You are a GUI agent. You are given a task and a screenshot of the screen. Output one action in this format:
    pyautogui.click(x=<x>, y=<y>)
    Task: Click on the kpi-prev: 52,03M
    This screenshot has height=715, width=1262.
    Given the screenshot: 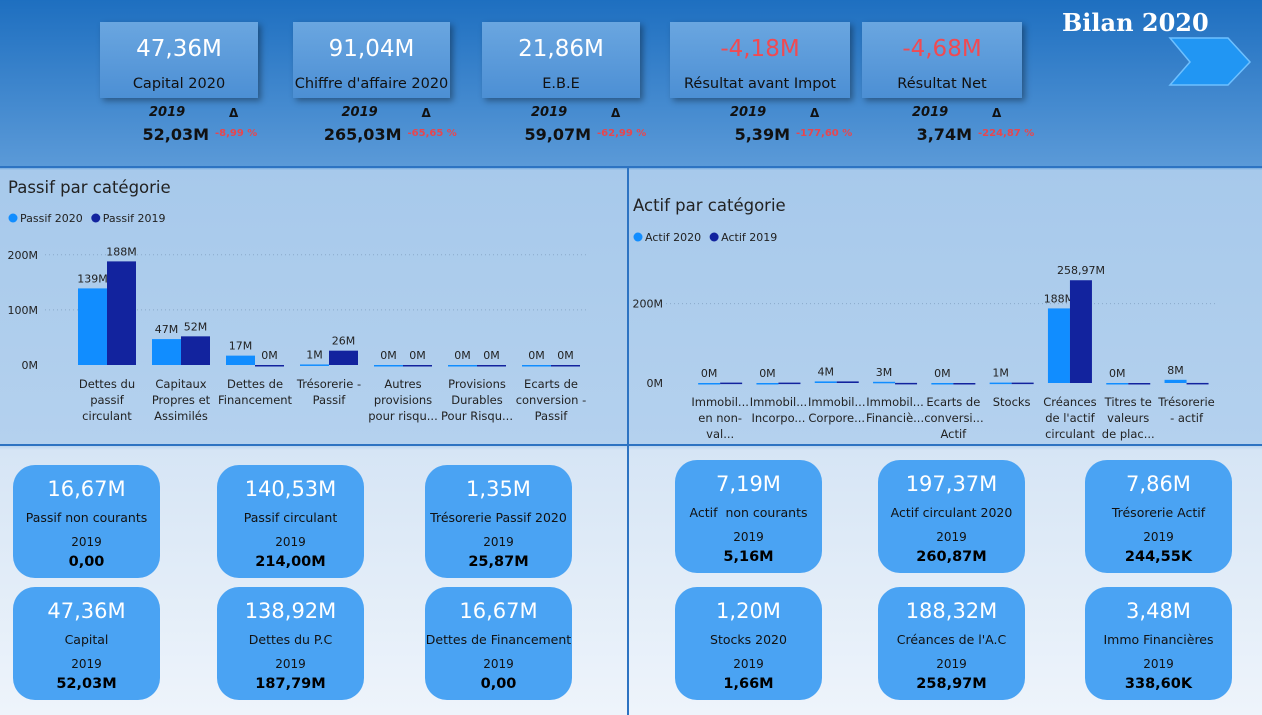 What is the action you would take?
    pyautogui.click(x=175, y=134)
    